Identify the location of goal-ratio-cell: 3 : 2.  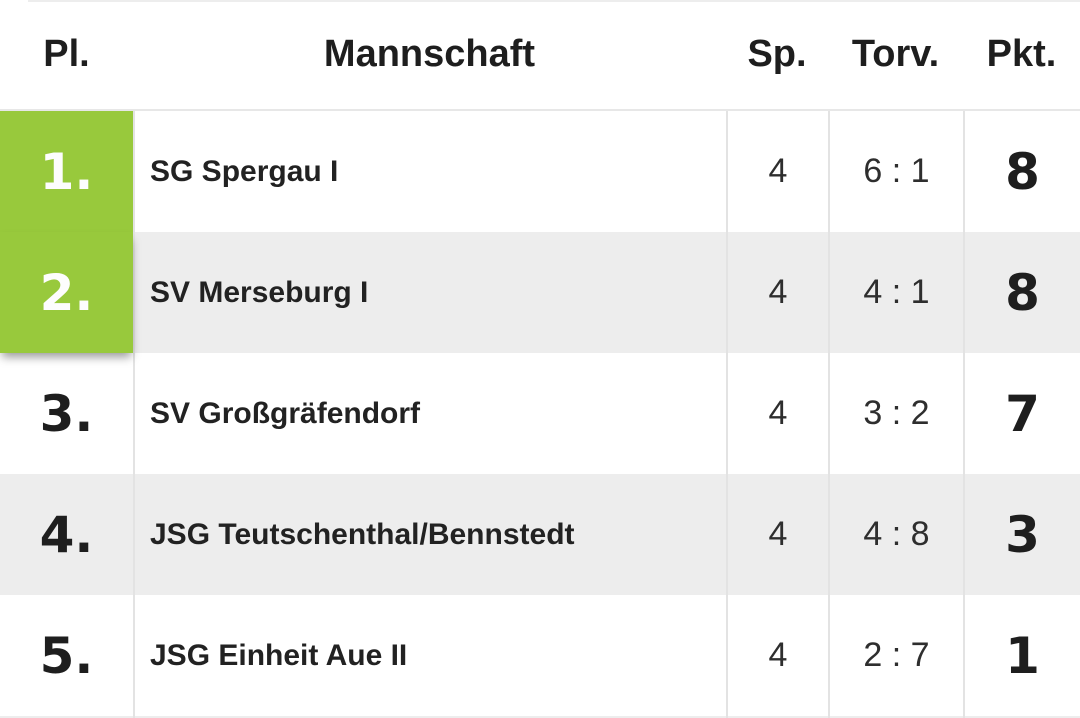
(895, 413).